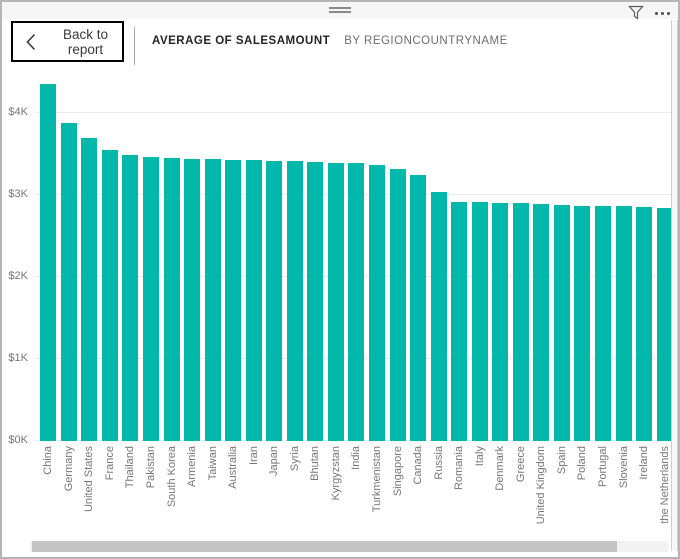  I want to click on x-axis-label: Syria, so click(294, 459).